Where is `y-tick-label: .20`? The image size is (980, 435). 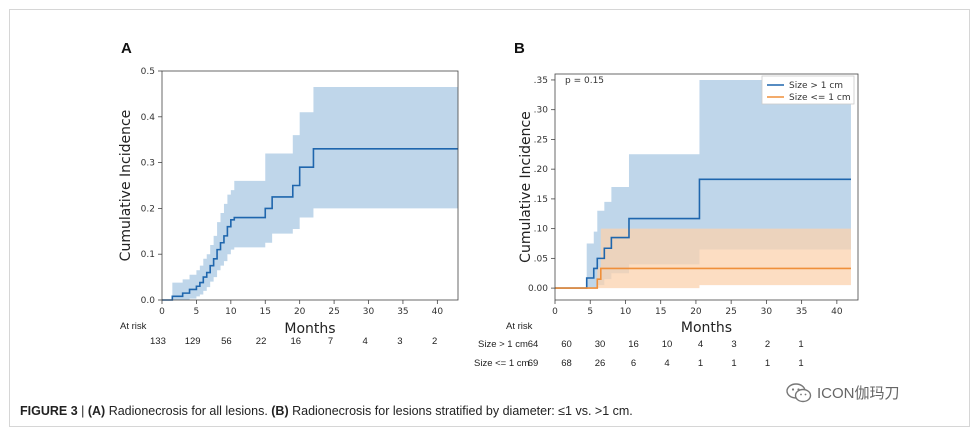
y-tick-label: .20 is located at coordinates (541, 170).